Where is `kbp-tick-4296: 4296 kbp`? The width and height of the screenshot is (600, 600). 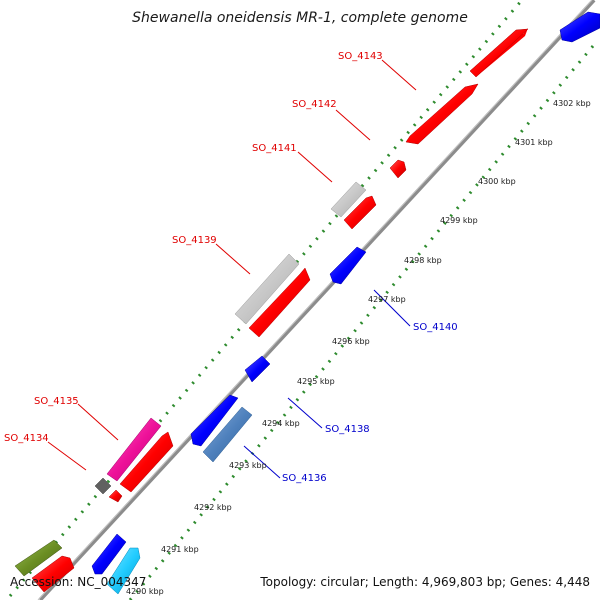
kbp-tick-4296: 4296 kbp is located at coordinates (351, 341).